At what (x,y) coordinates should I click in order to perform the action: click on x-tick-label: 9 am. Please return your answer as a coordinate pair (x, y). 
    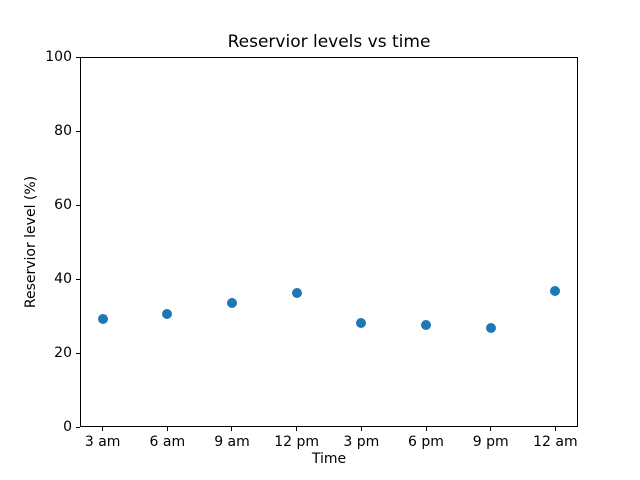
    Looking at the image, I should click on (232, 442).